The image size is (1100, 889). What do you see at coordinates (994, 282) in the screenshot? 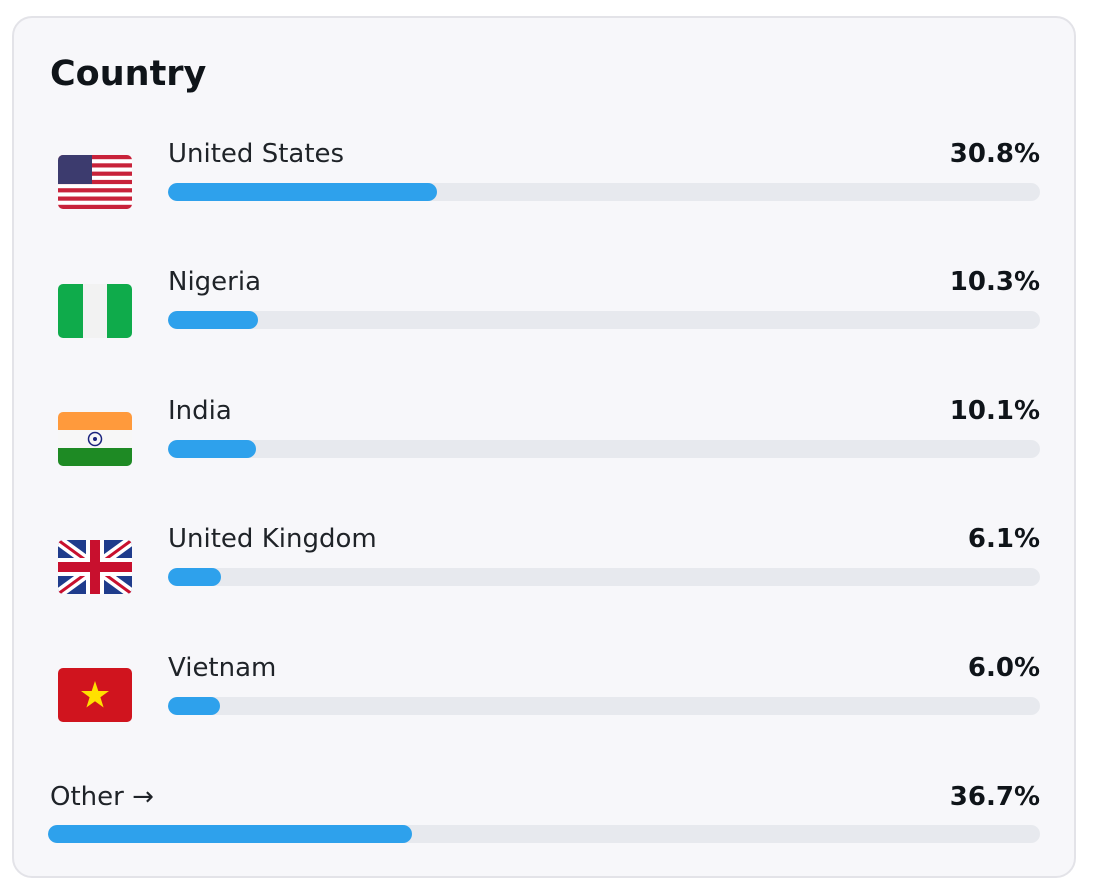
I see `percent-label: 10.3%` at bounding box center [994, 282].